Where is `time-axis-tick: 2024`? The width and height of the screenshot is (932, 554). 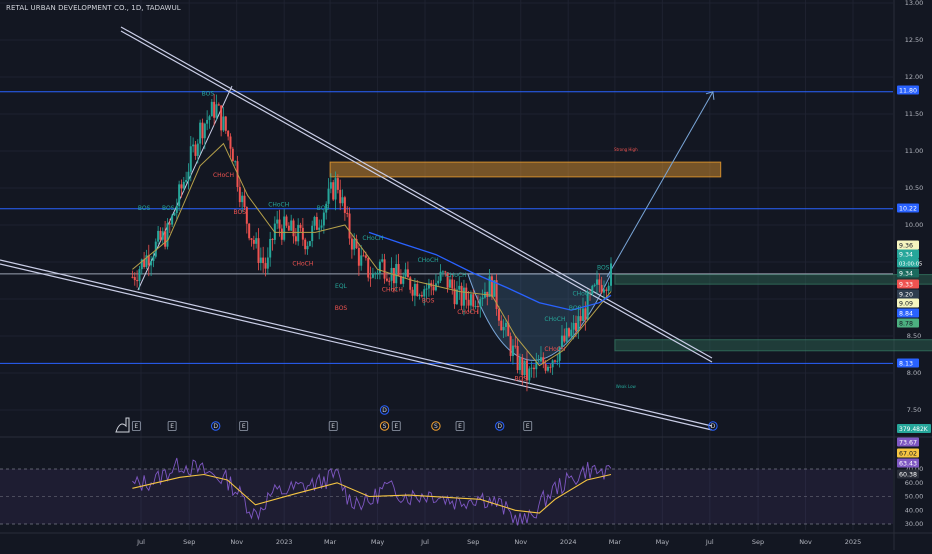 time-axis-tick: 2024 is located at coordinates (568, 542).